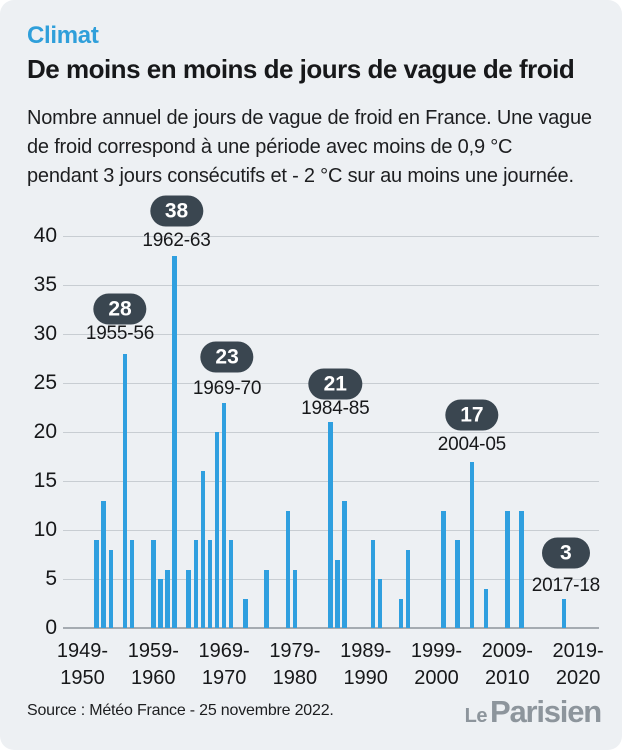  Describe the element at coordinates (51, 579) in the screenshot. I see `y-axis-label-5: 5` at that location.